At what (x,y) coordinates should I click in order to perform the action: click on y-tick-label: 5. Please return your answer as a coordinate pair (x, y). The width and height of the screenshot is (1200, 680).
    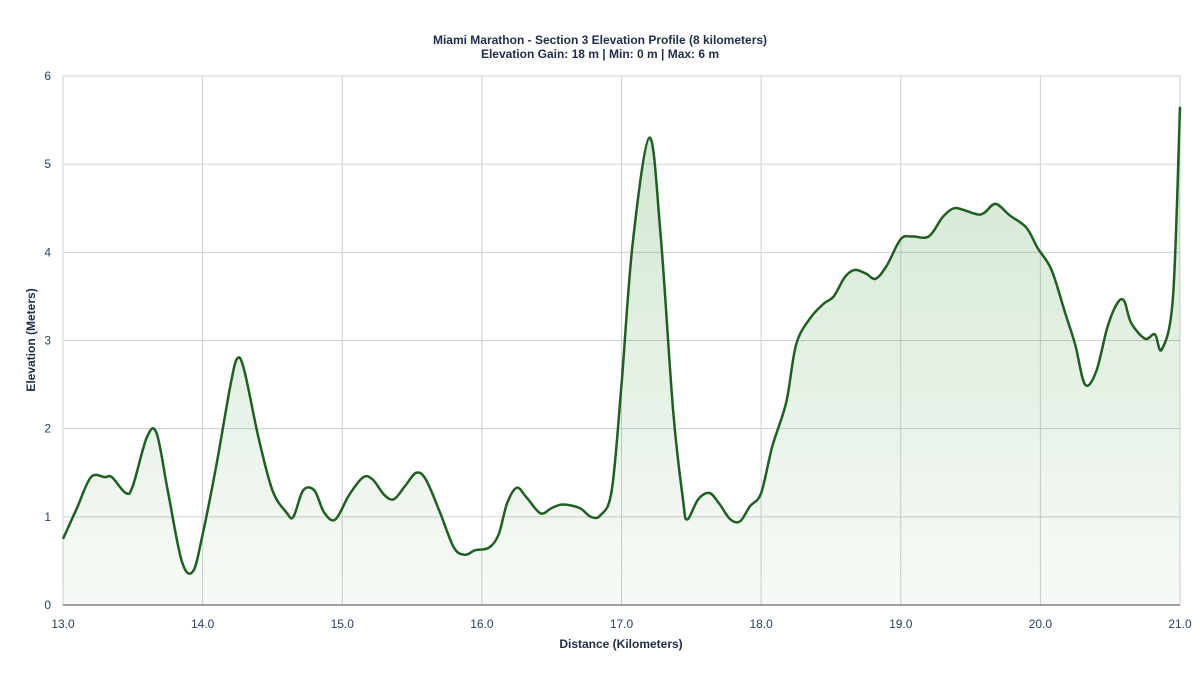
    Looking at the image, I should click on (47, 164).